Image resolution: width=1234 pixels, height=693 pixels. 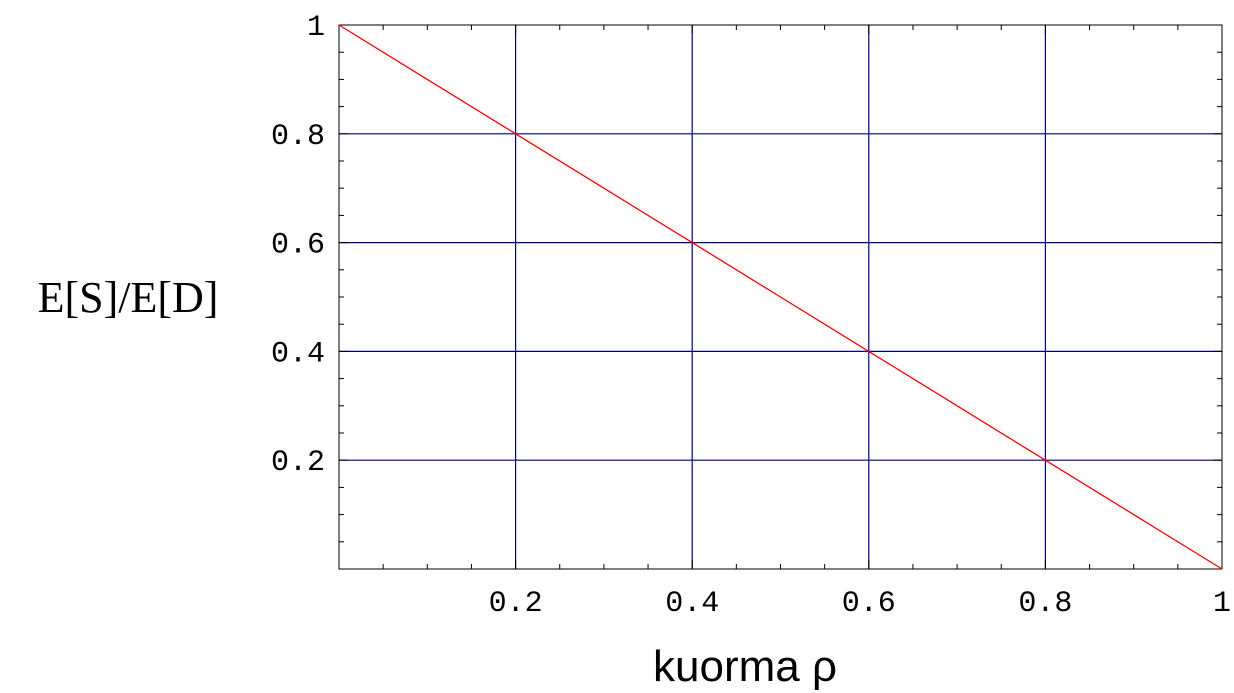 I want to click on y-tick-label: 0.6, so click(x=298, y=246).